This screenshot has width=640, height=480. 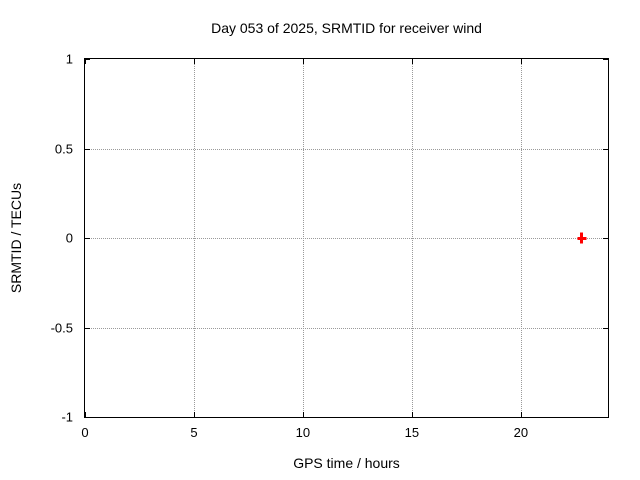 I want to click on y-tick-label: 0, so click(x=69, y=238).